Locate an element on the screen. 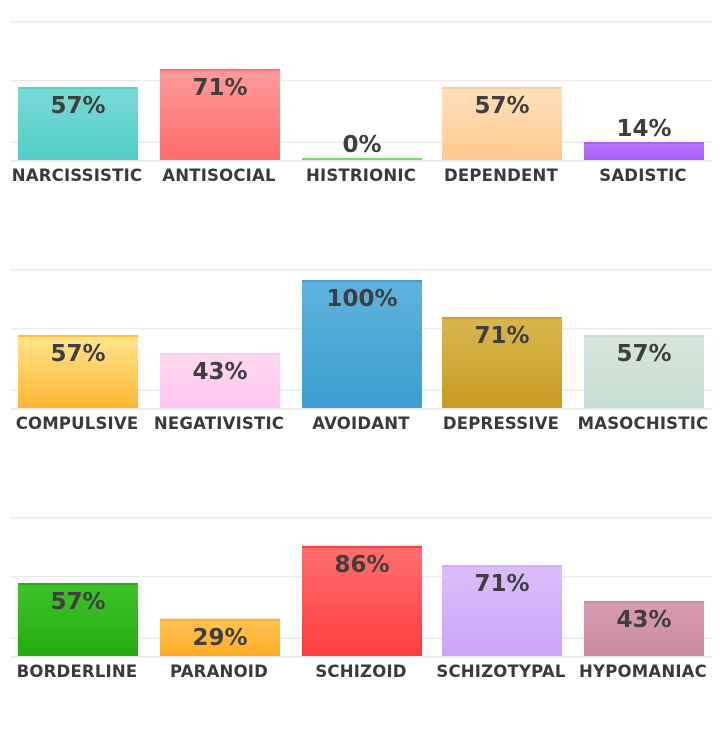 The height and width of the screenshot is (730, 720). category-label: AVOIDANT is located at coordinates (361, 423).